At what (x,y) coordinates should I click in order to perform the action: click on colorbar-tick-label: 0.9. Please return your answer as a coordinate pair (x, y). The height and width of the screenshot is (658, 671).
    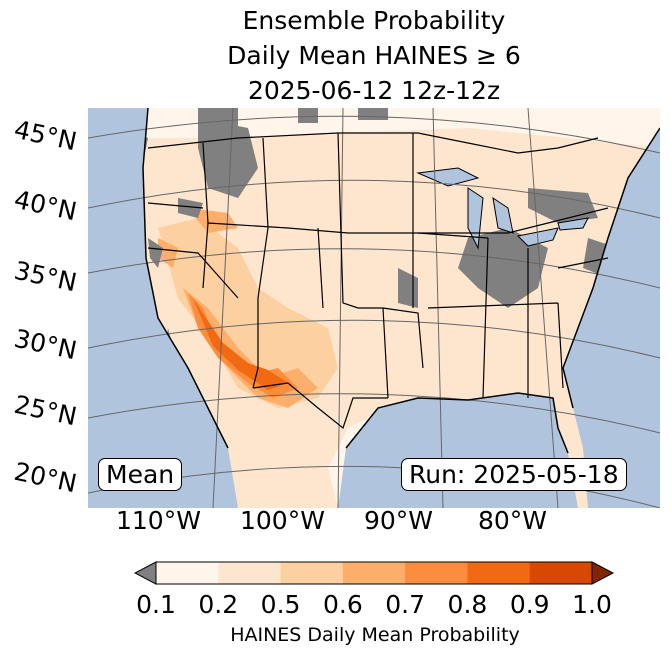
    Looking at the image, I should click on (529, 604).